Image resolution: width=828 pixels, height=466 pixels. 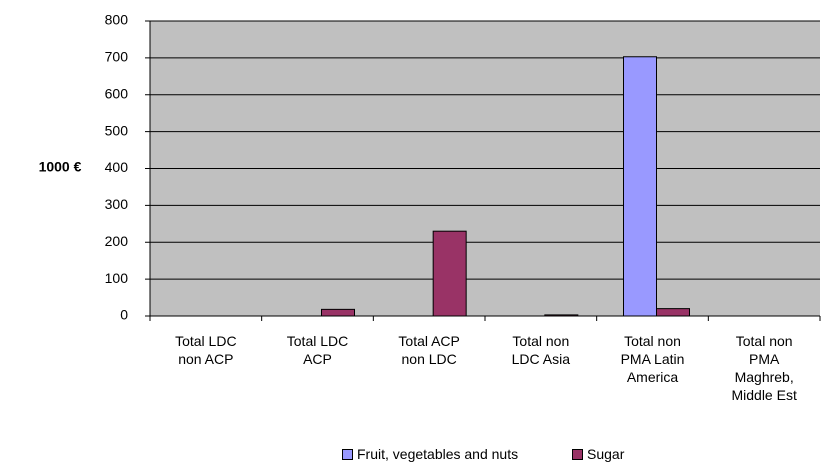 I want to click on x-tick-label: Total non PMA Maghreb, Middle Est, so click(x=764, y=368).